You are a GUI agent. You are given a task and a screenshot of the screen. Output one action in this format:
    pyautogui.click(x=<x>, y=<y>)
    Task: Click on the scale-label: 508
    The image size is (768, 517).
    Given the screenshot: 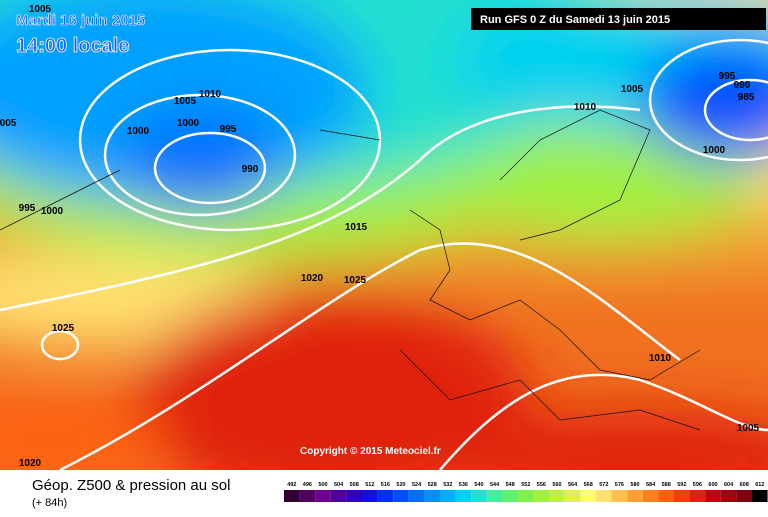 What is the action you would take?
    pyautogui.click(x=354, y=485)
    